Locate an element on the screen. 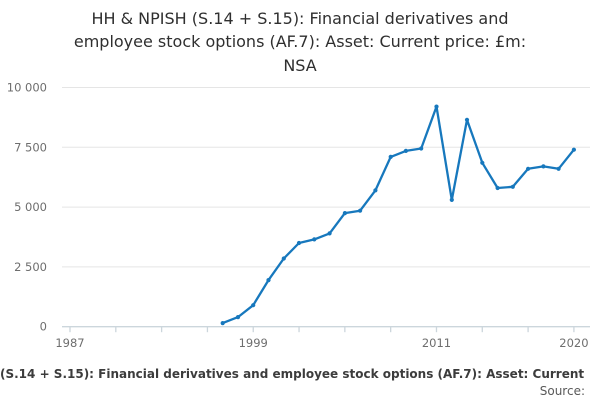 This screenshot has width=600, height=400. y-tick-label: 7 500 is located at coordinates (30, 147).